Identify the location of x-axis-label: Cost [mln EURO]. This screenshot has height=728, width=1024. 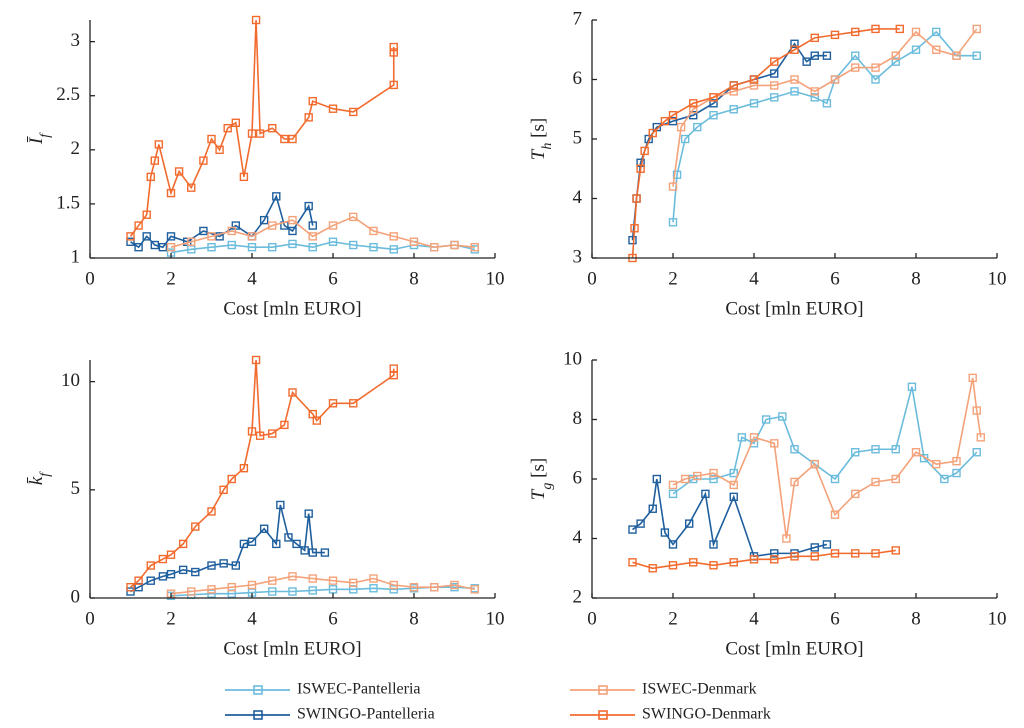
(292, 648).